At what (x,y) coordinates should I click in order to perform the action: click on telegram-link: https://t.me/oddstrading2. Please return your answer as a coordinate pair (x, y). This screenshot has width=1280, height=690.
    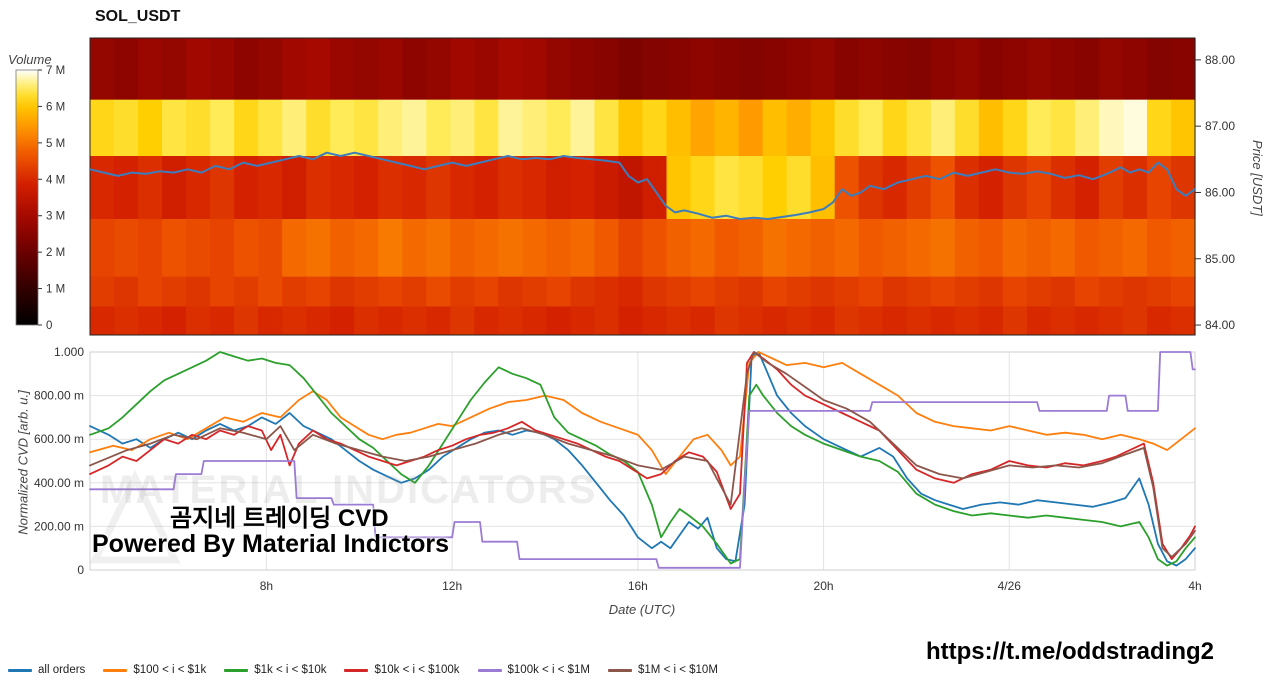
    Looking at the image, I should click on (1070, 651).